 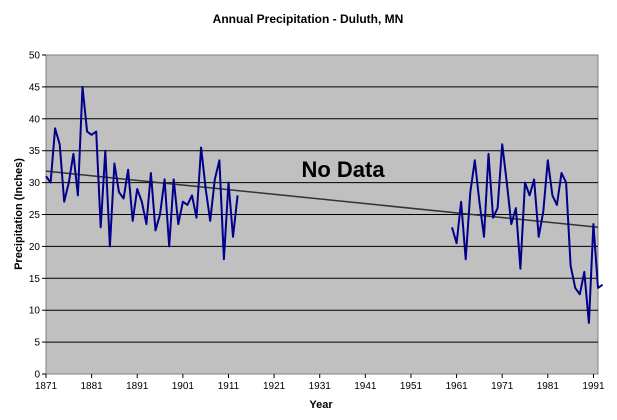 I want to click on x-tick-label: 1961, so click(x=456, y=386).